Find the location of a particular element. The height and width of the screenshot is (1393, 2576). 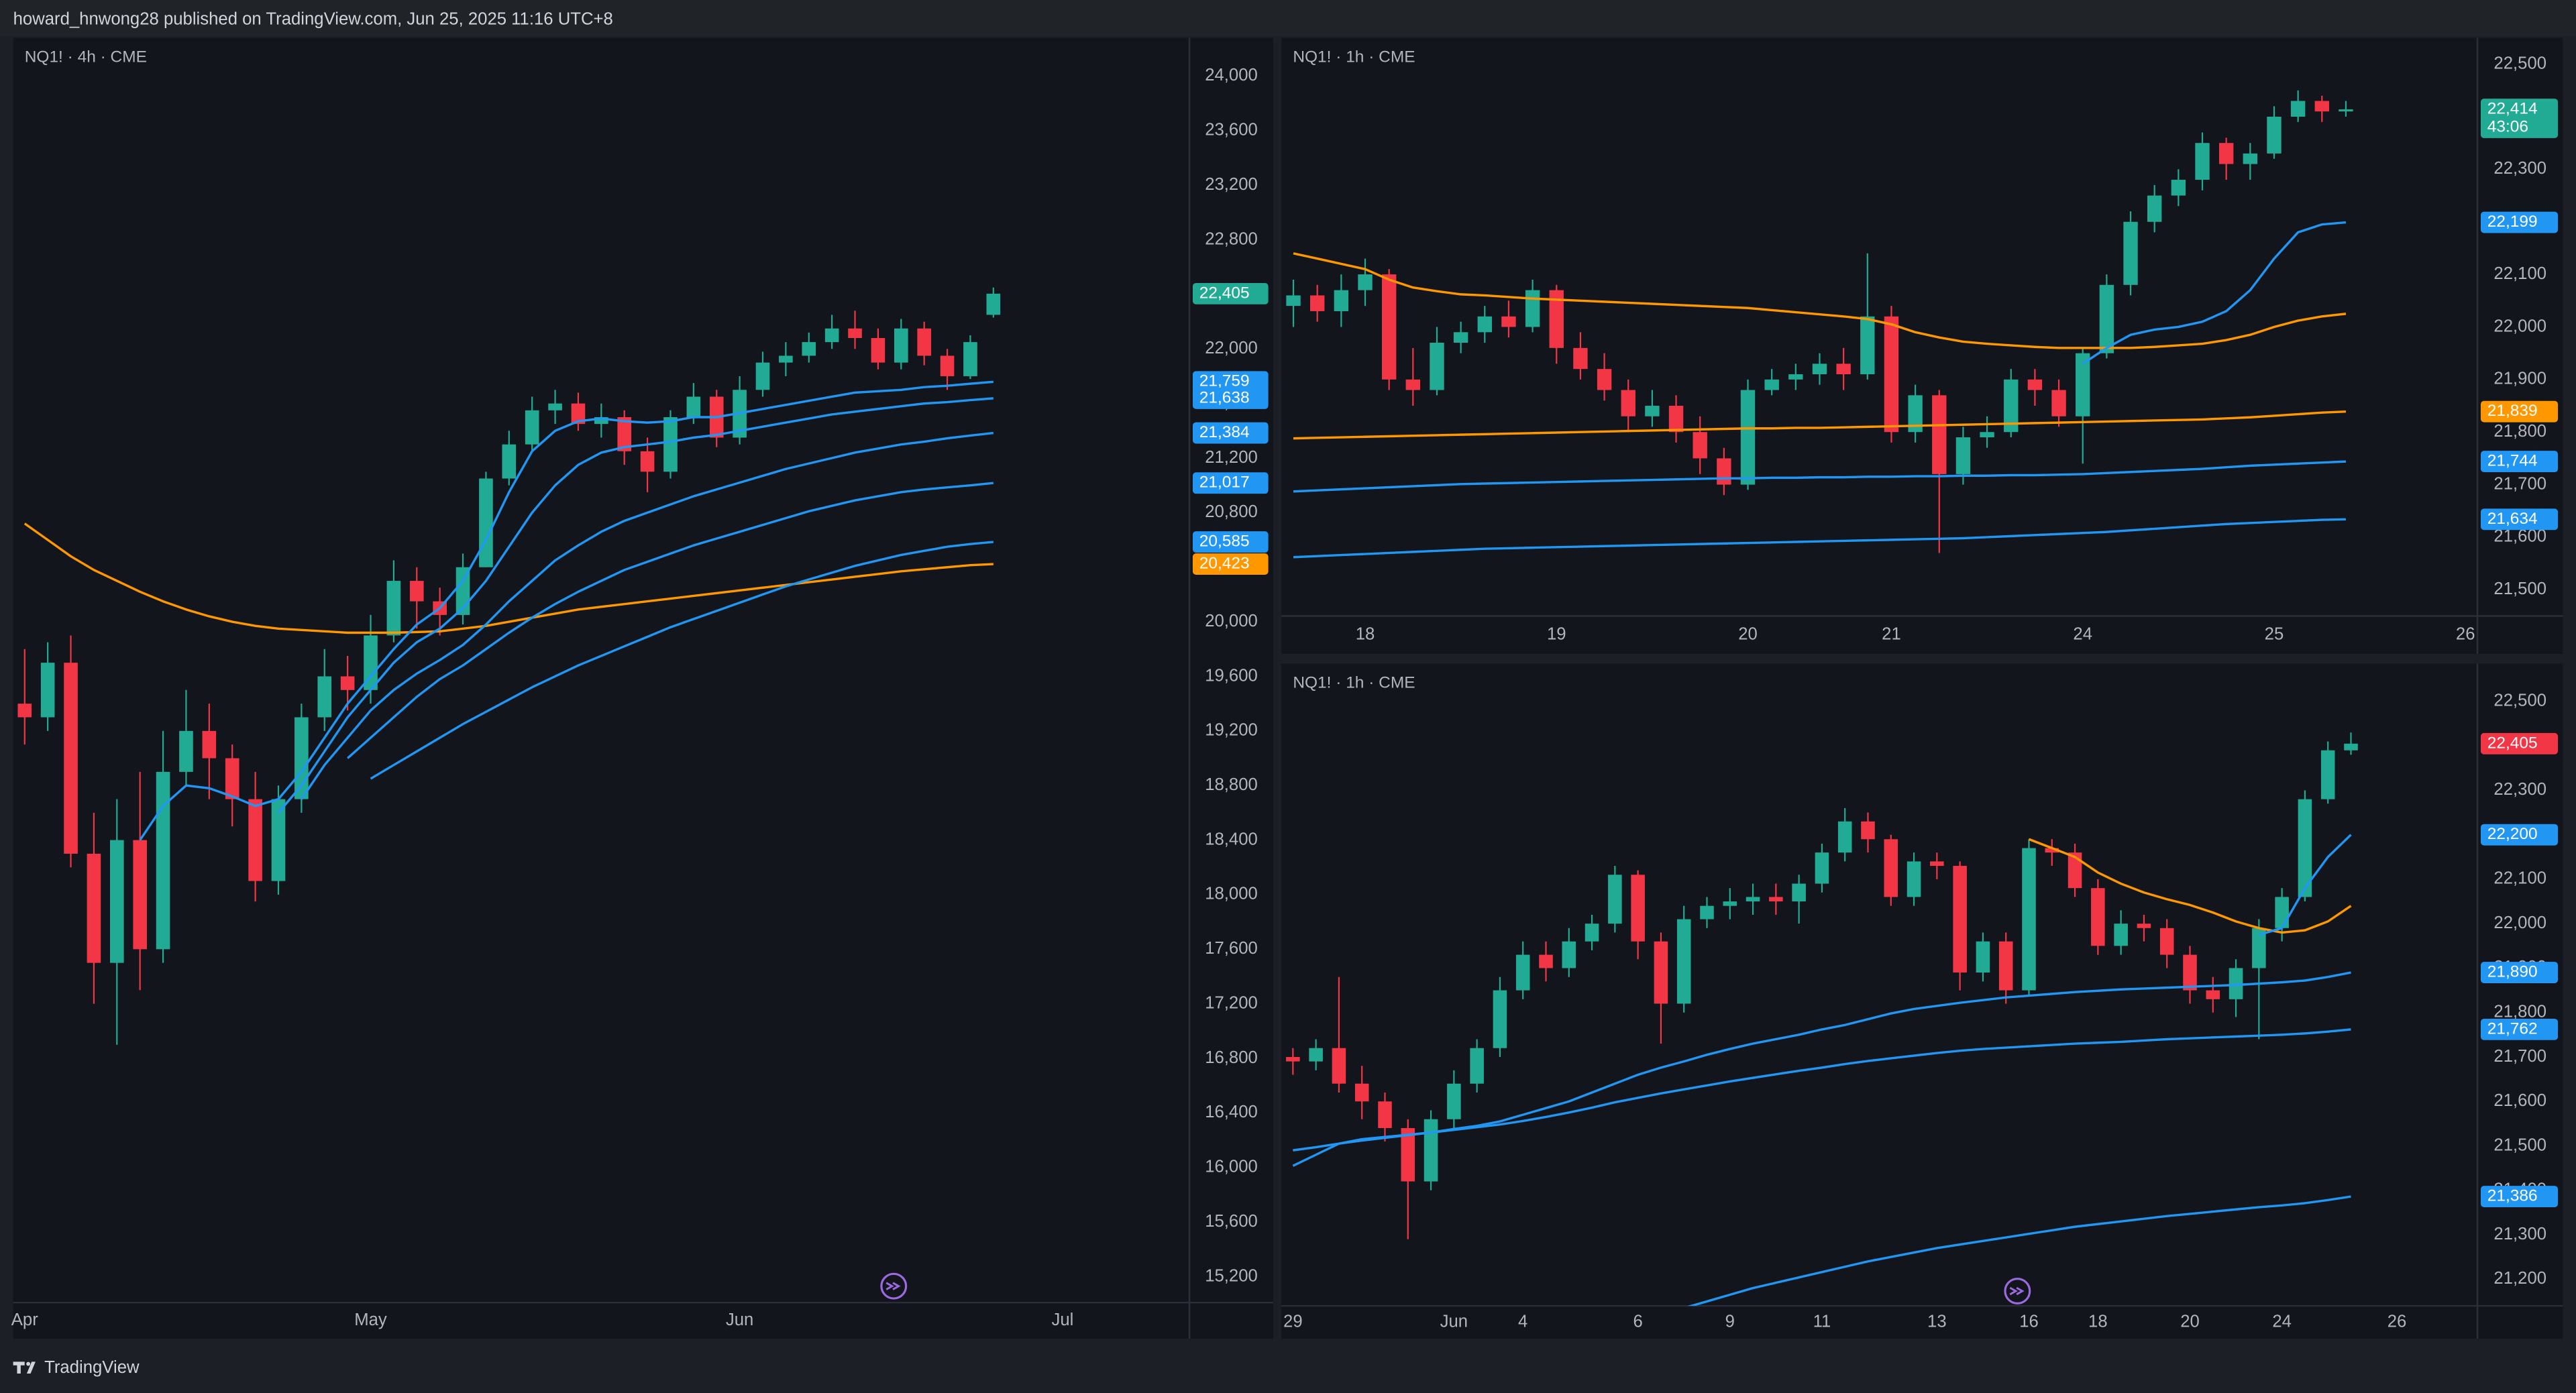

price-label: 21,634 is located at coordinates (2512, 519).